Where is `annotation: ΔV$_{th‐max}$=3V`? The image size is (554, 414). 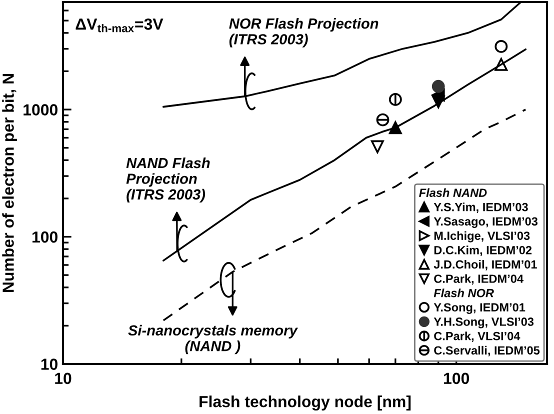
annotation: ΔV$_{th‐max}$=3V is located at coordinates (120, 25).